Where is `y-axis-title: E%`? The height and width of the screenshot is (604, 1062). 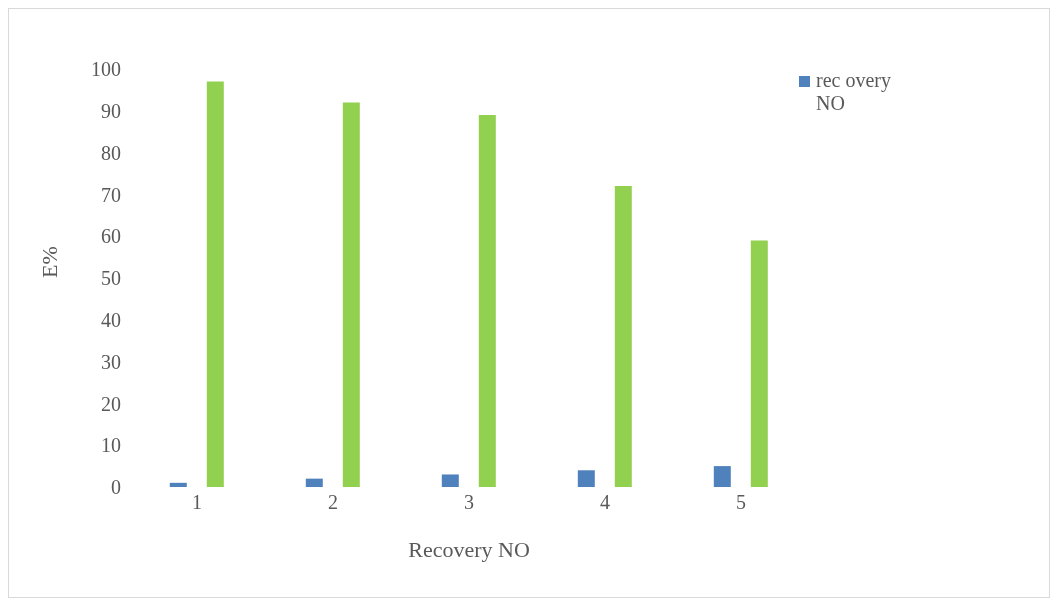
y-axis-title: E% is located at coordinates (49, 262).